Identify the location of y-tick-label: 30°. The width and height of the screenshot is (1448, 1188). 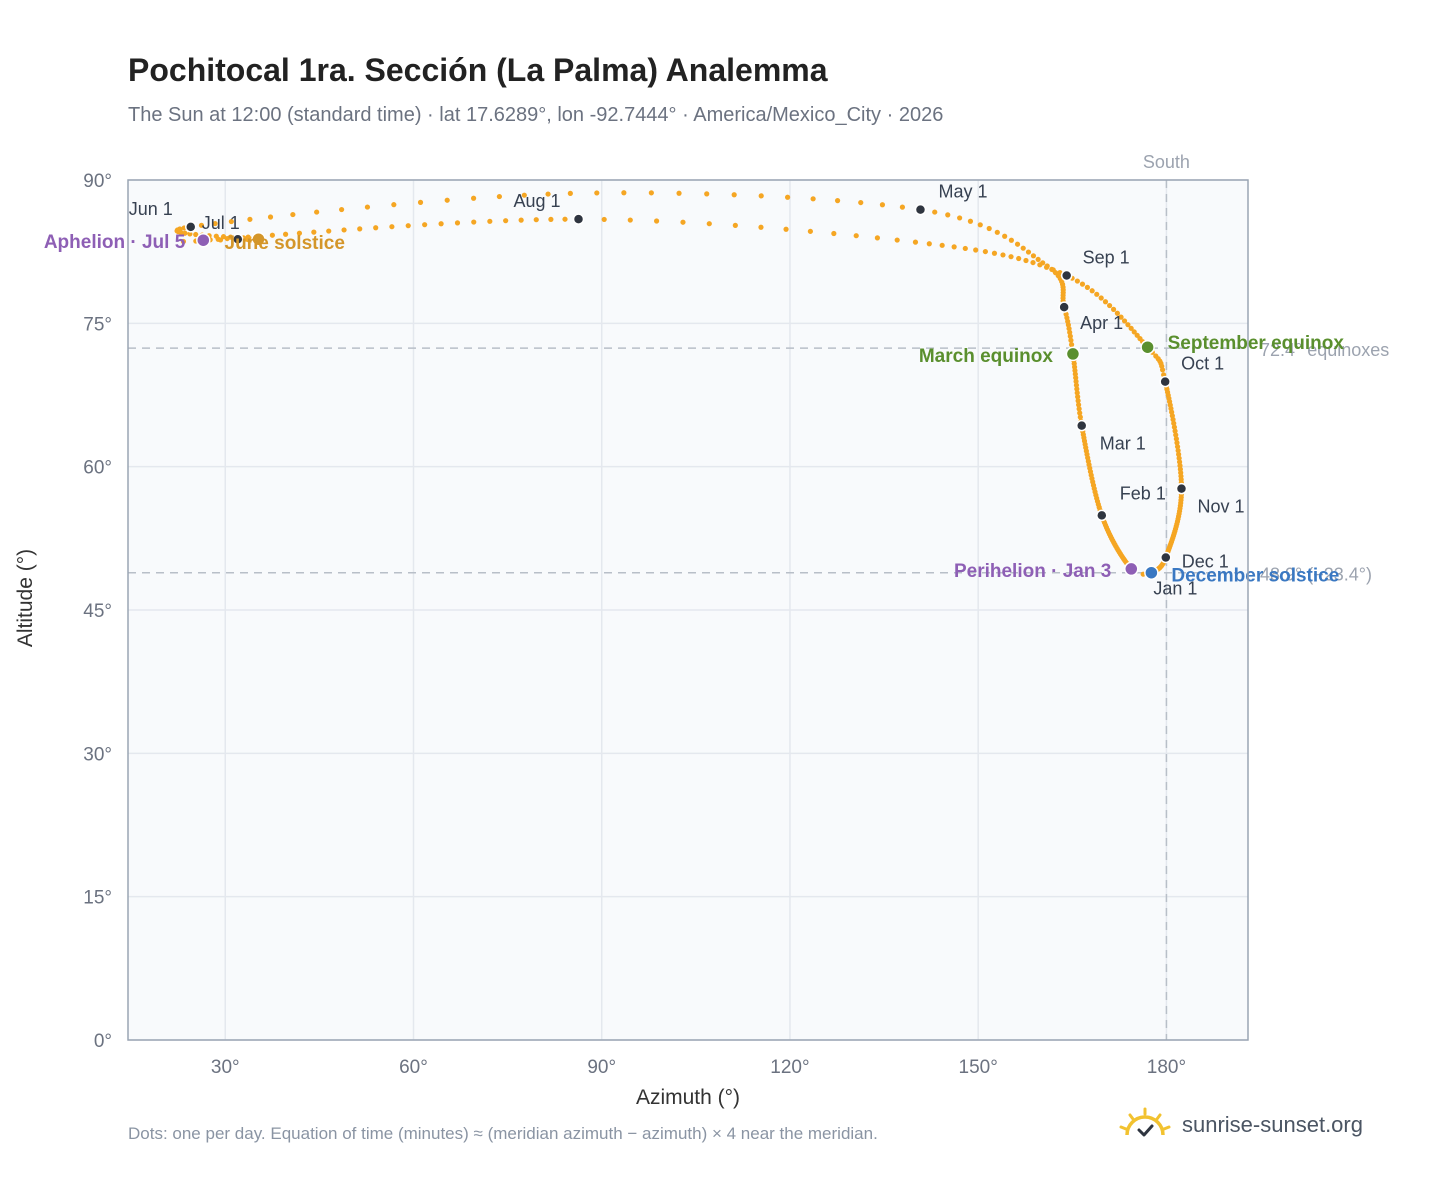
(97, 754).